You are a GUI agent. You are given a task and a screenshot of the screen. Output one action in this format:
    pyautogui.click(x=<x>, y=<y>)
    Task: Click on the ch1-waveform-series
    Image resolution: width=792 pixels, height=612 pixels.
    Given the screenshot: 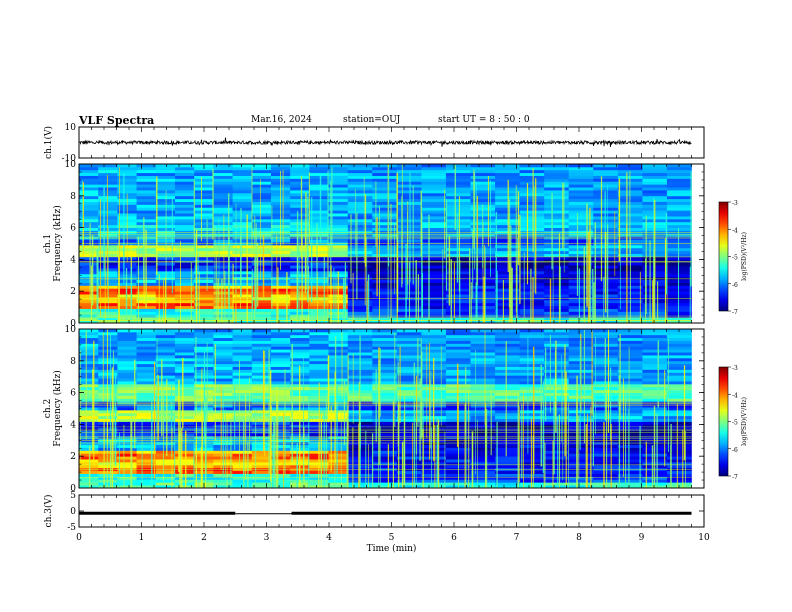 What is the action you would take?
    pyautogui.click(x=385, y=142)
    